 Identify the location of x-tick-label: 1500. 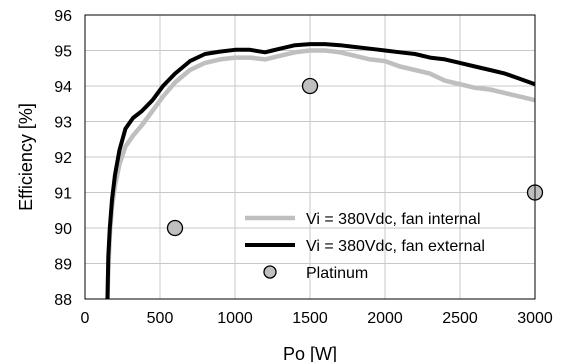
(310, 318).